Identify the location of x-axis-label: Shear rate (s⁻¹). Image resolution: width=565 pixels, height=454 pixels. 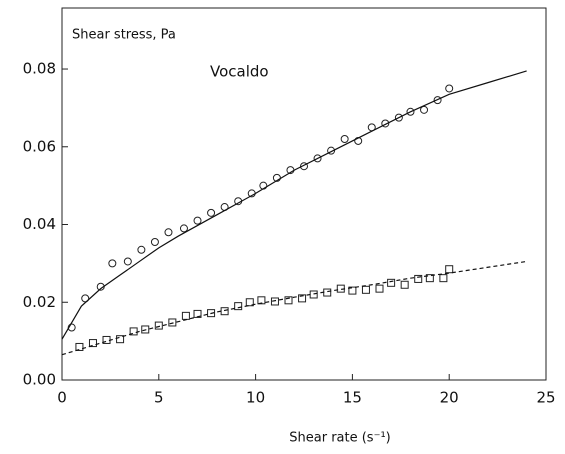
(339, 438).